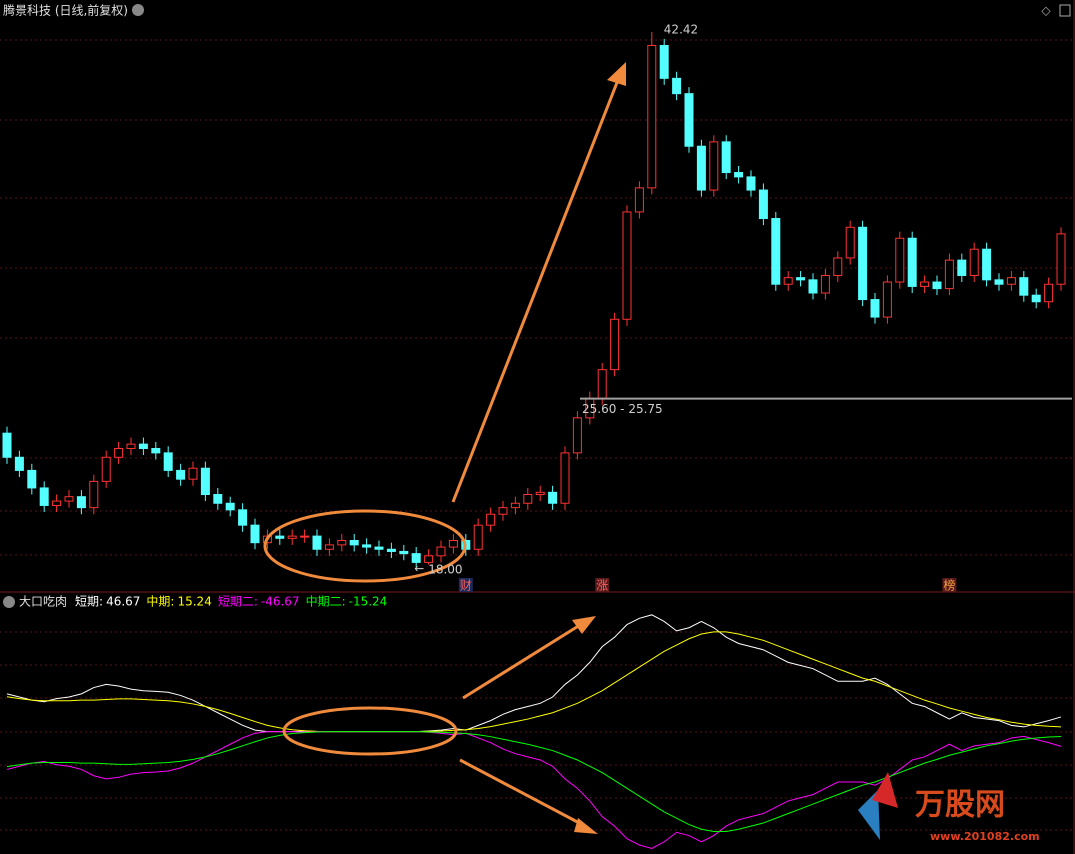 The width and height of the screenshot is (1075, 854). I want to click on indicator-dropdown-icon, so click(9, 602).